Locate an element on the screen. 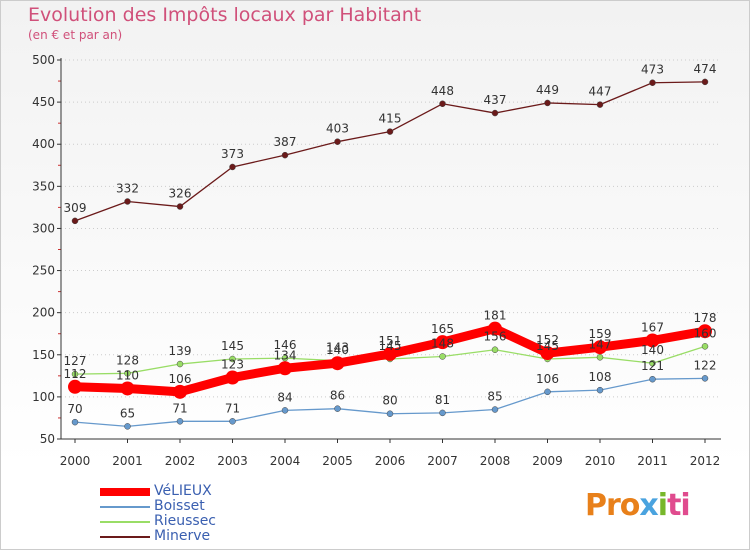  data-label: 147 is located at coordinates (600, 344).